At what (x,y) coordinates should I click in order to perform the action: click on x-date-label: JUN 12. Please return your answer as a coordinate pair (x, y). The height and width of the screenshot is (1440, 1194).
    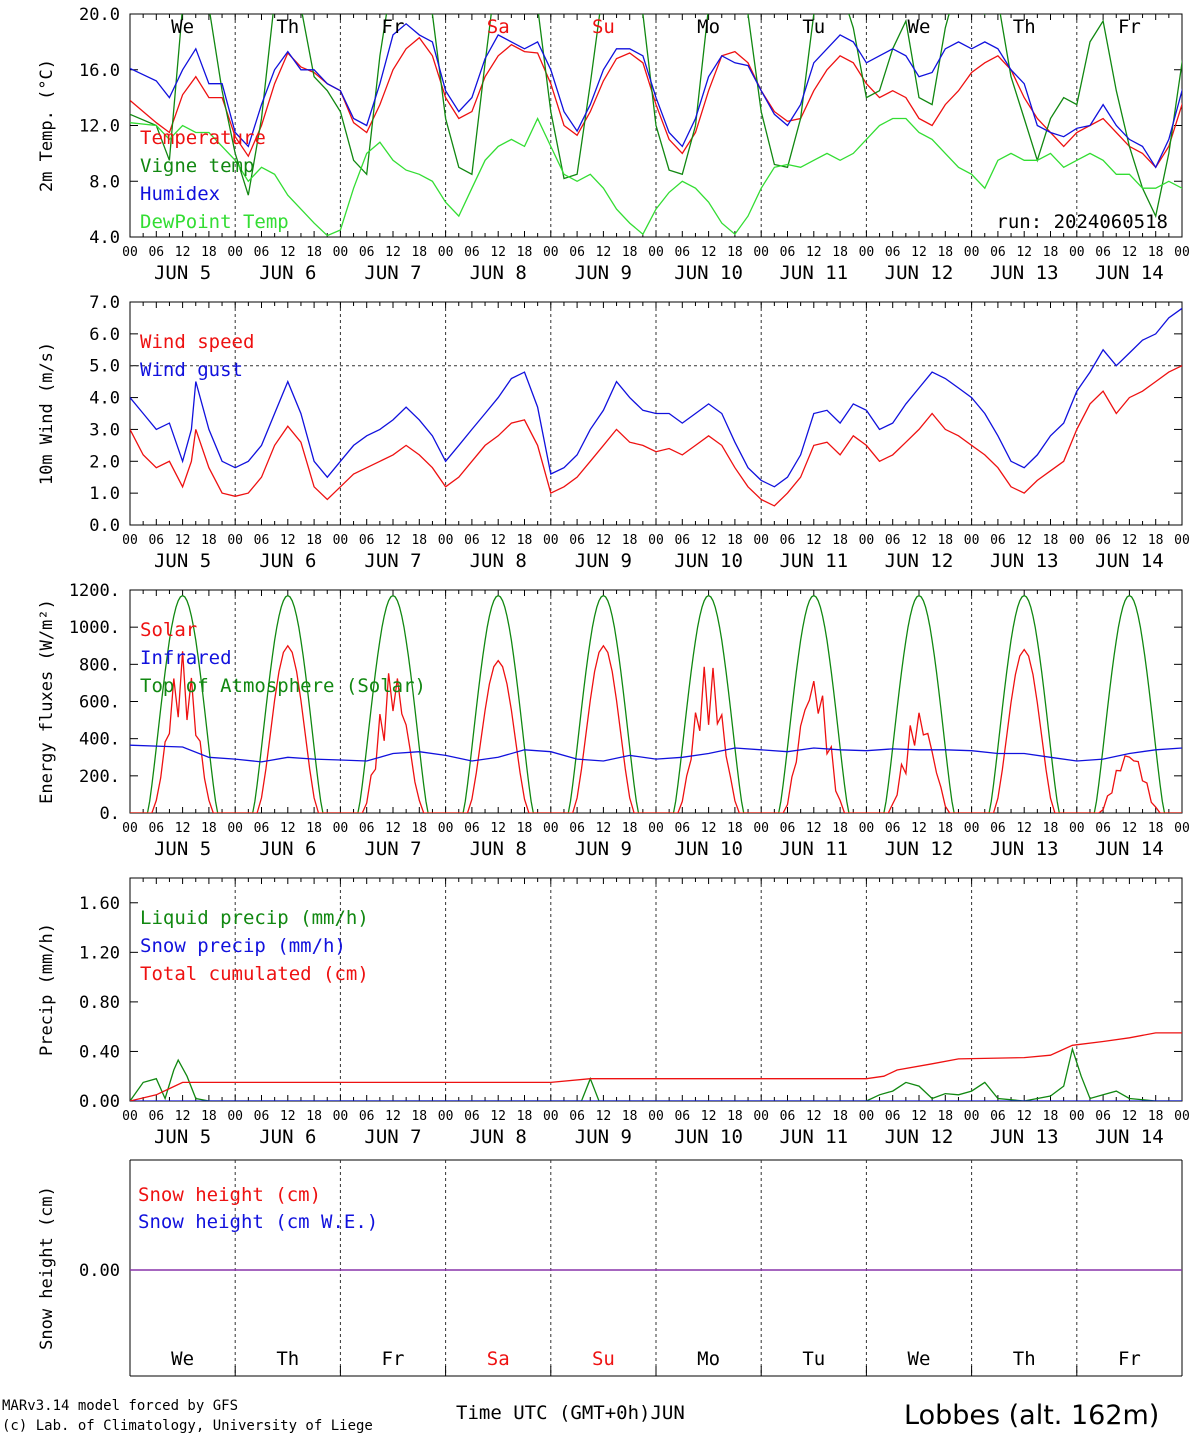
    Looking at the image, I should click on (919, 561).